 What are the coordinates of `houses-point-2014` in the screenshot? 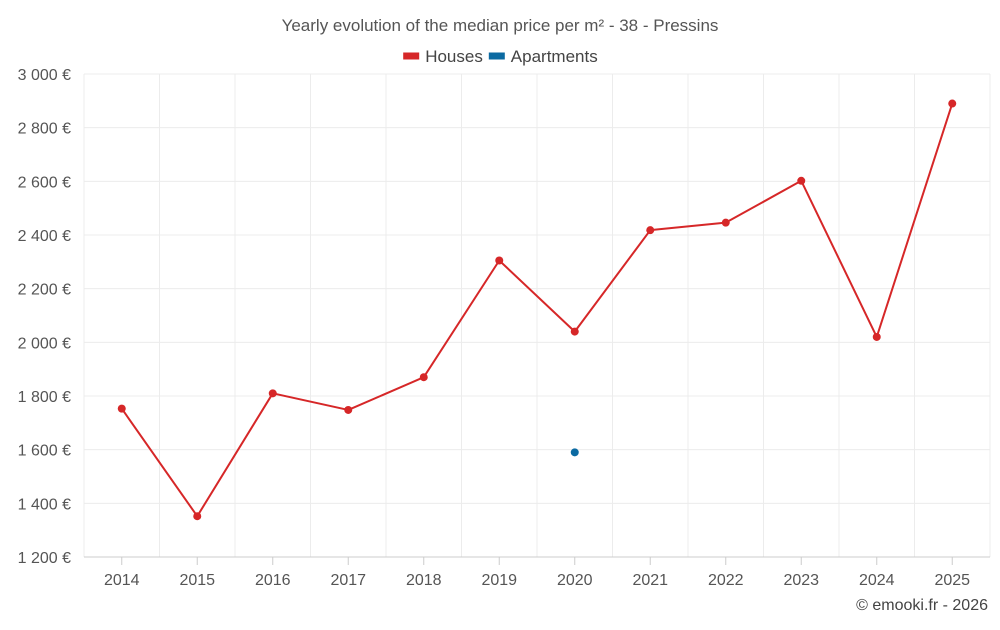 It's located at (121, 408).